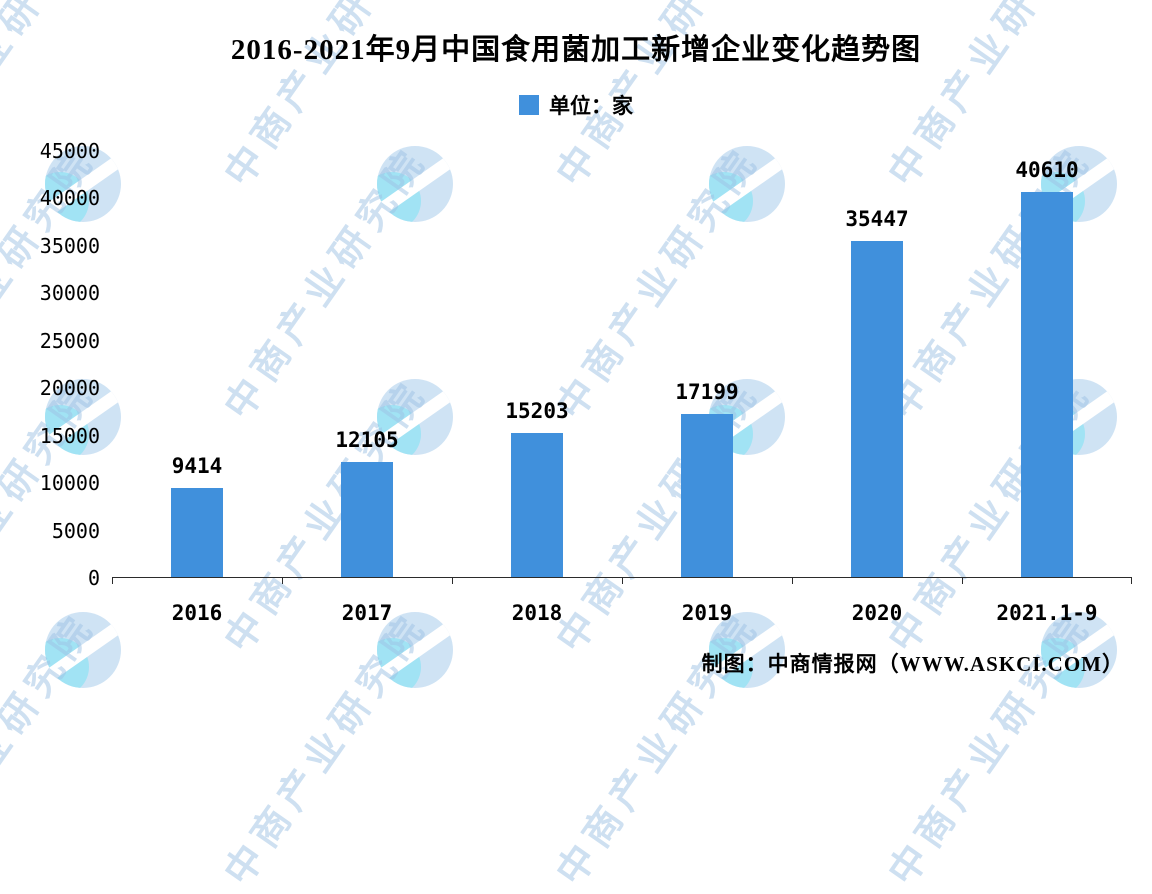  What do you see at coordinates (367, 440) in the screenshot?
I see `bar-value-label: 12105` at bounding box center [367, 440].